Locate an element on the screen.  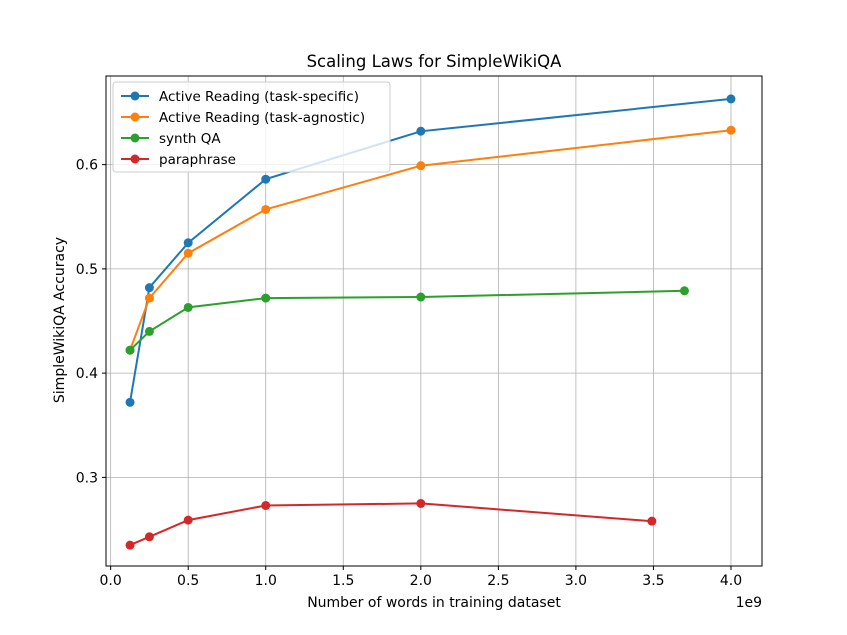
x-tick-label: 0.5 is located at coordinates (188, 581).